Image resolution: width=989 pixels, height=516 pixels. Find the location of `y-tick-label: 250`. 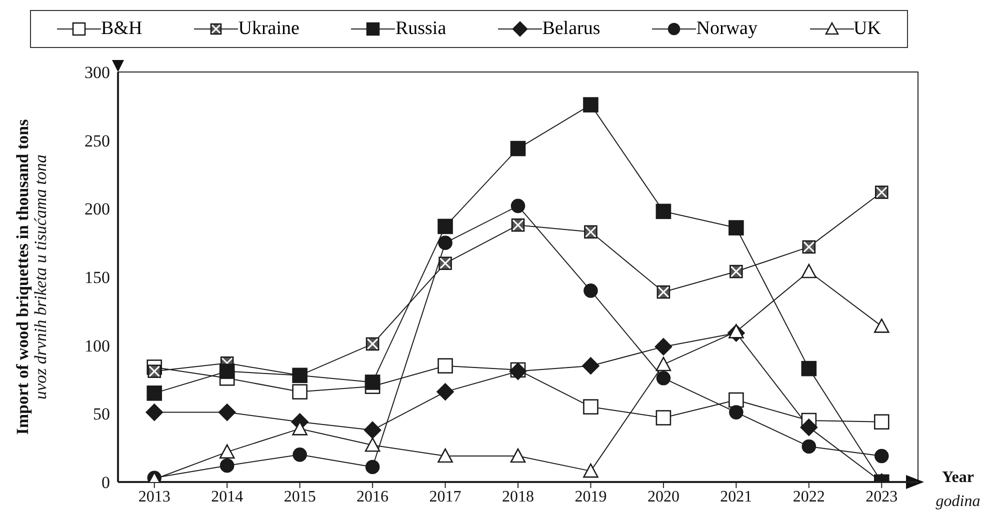

y-tick-label: 250 is located at coordinates (97, 140).